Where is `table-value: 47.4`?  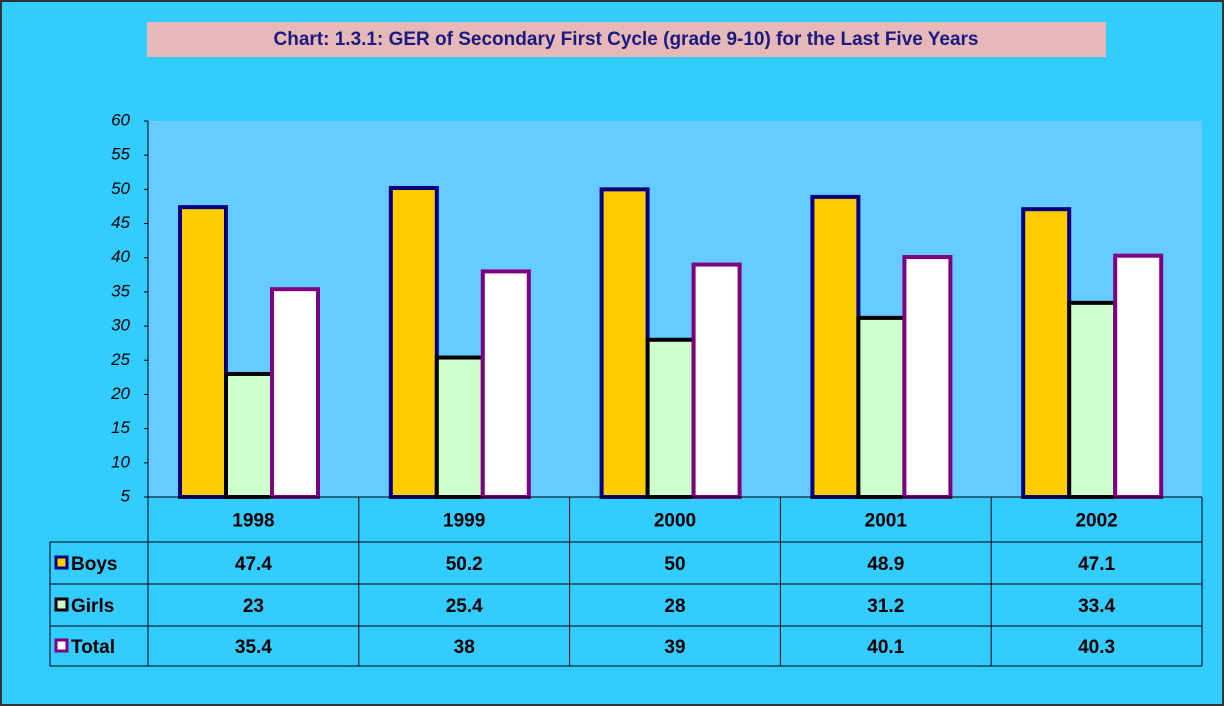
table-value: 47.4 is located at coordinates (253, 564).